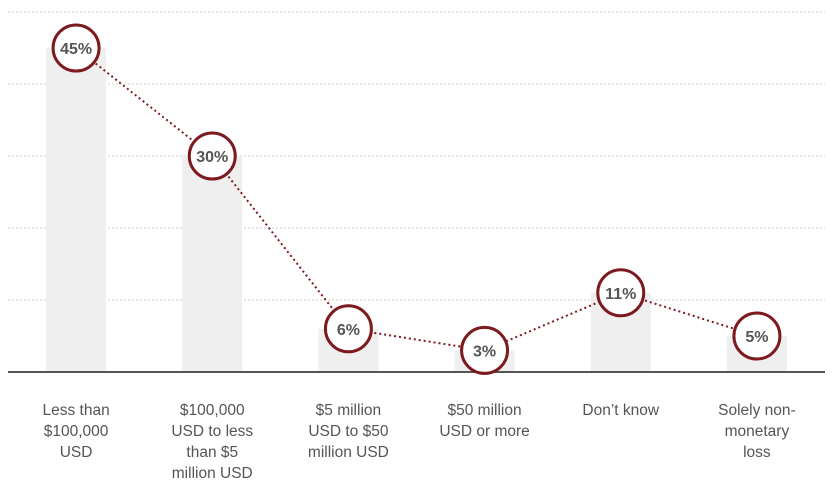 The height and width of the screenshot is (495, 833). Describe the element at coordinates (484, 431) in the screenshot. I see `x-tick-label-line: USD or more` at that location.